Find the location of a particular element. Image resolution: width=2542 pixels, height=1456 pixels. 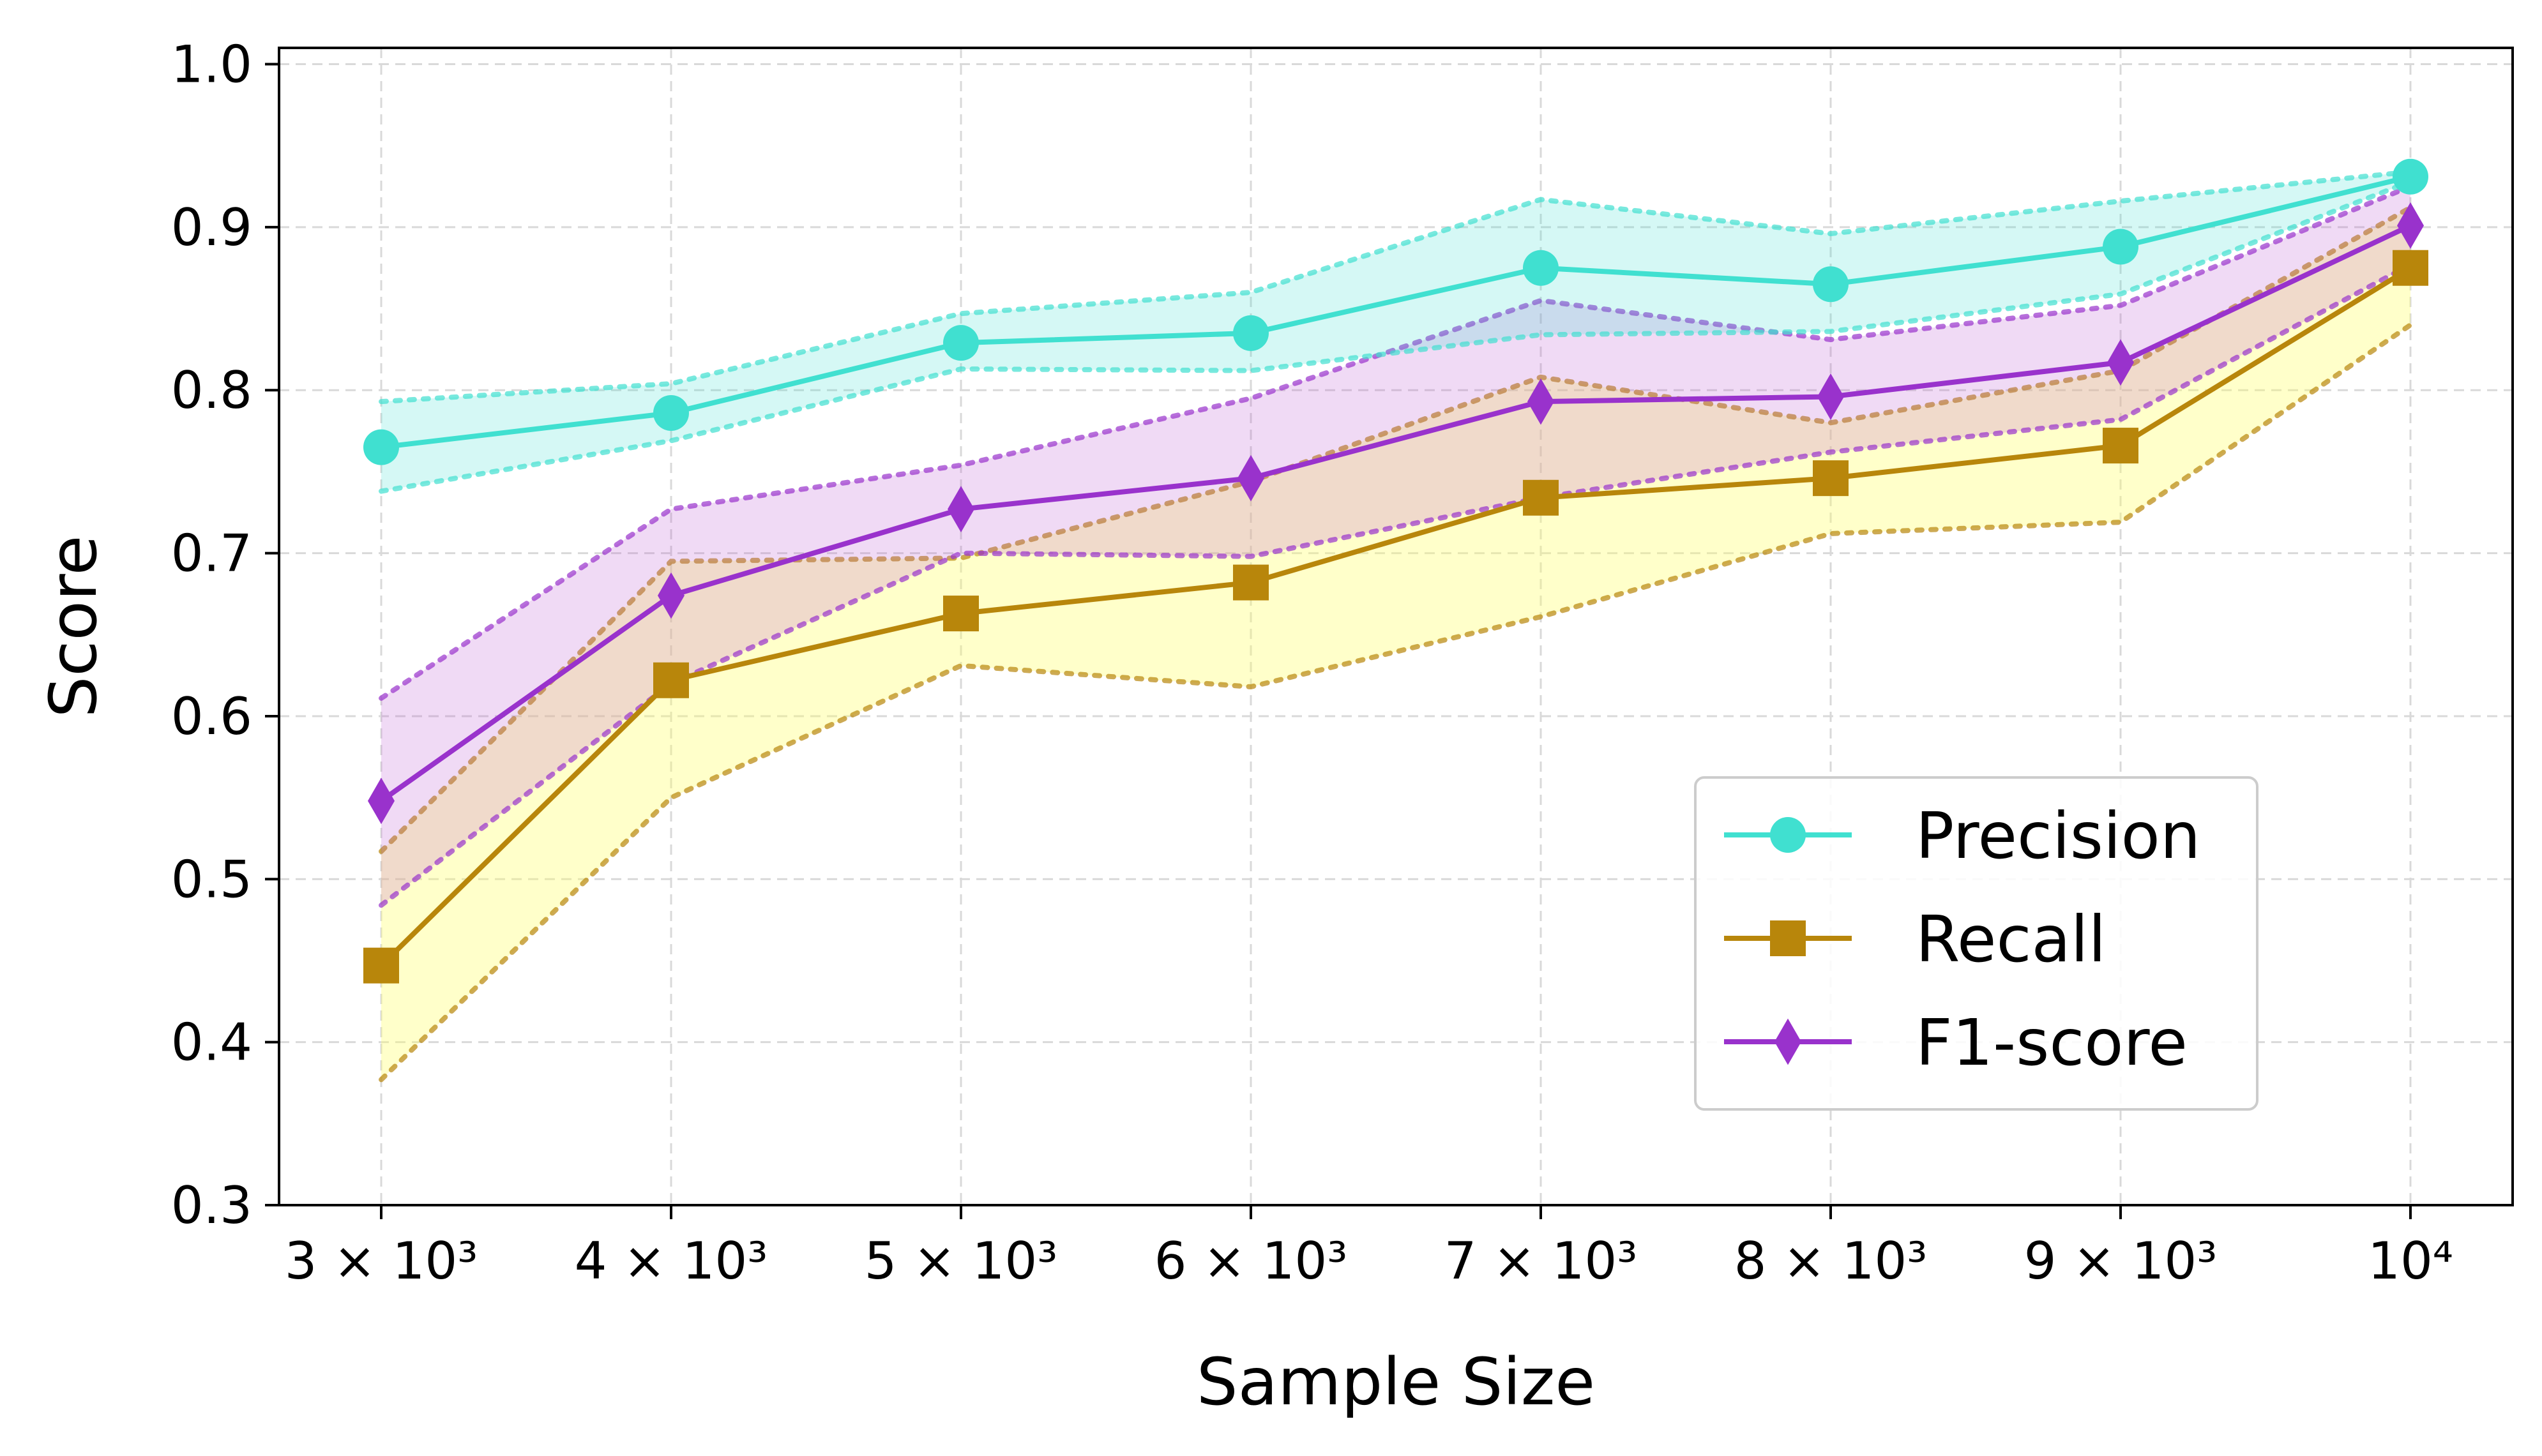

y-tick-label-5: 0.8 is located at coordinates (212, 390).